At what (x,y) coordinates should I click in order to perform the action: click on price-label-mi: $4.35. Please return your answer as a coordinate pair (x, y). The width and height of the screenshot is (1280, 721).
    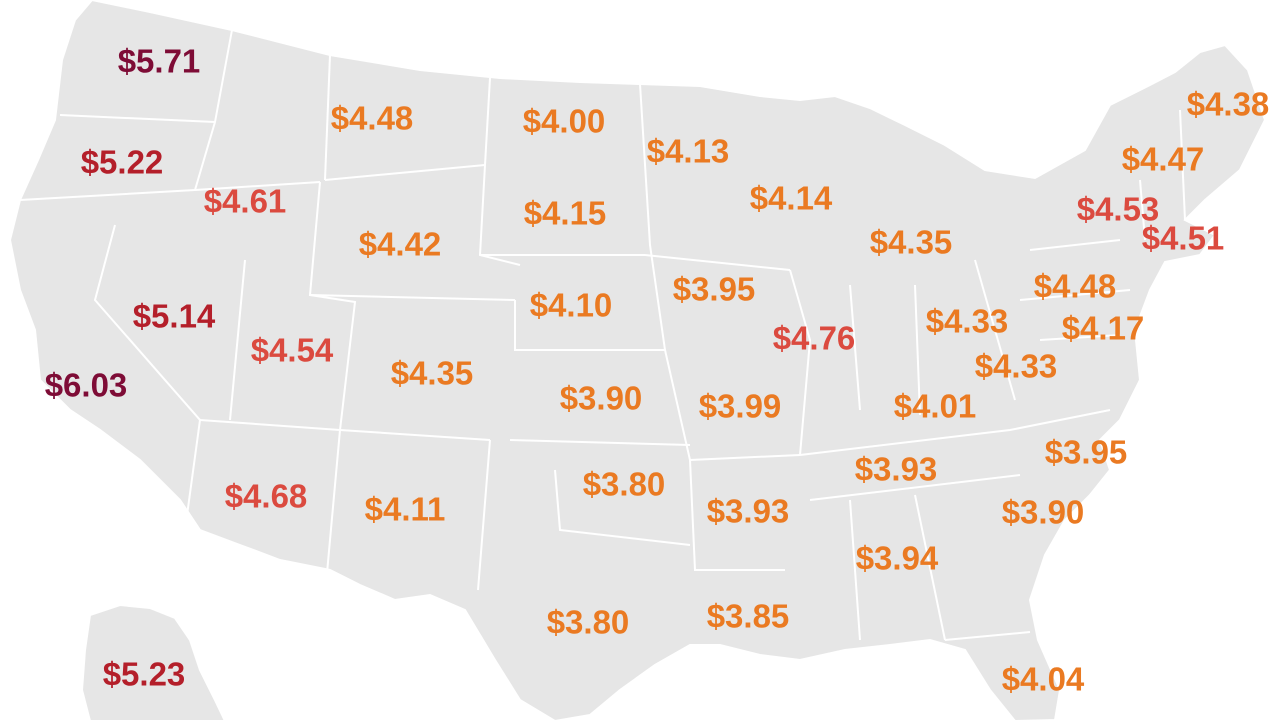
    Looking at the image, I should click on (911, 242).